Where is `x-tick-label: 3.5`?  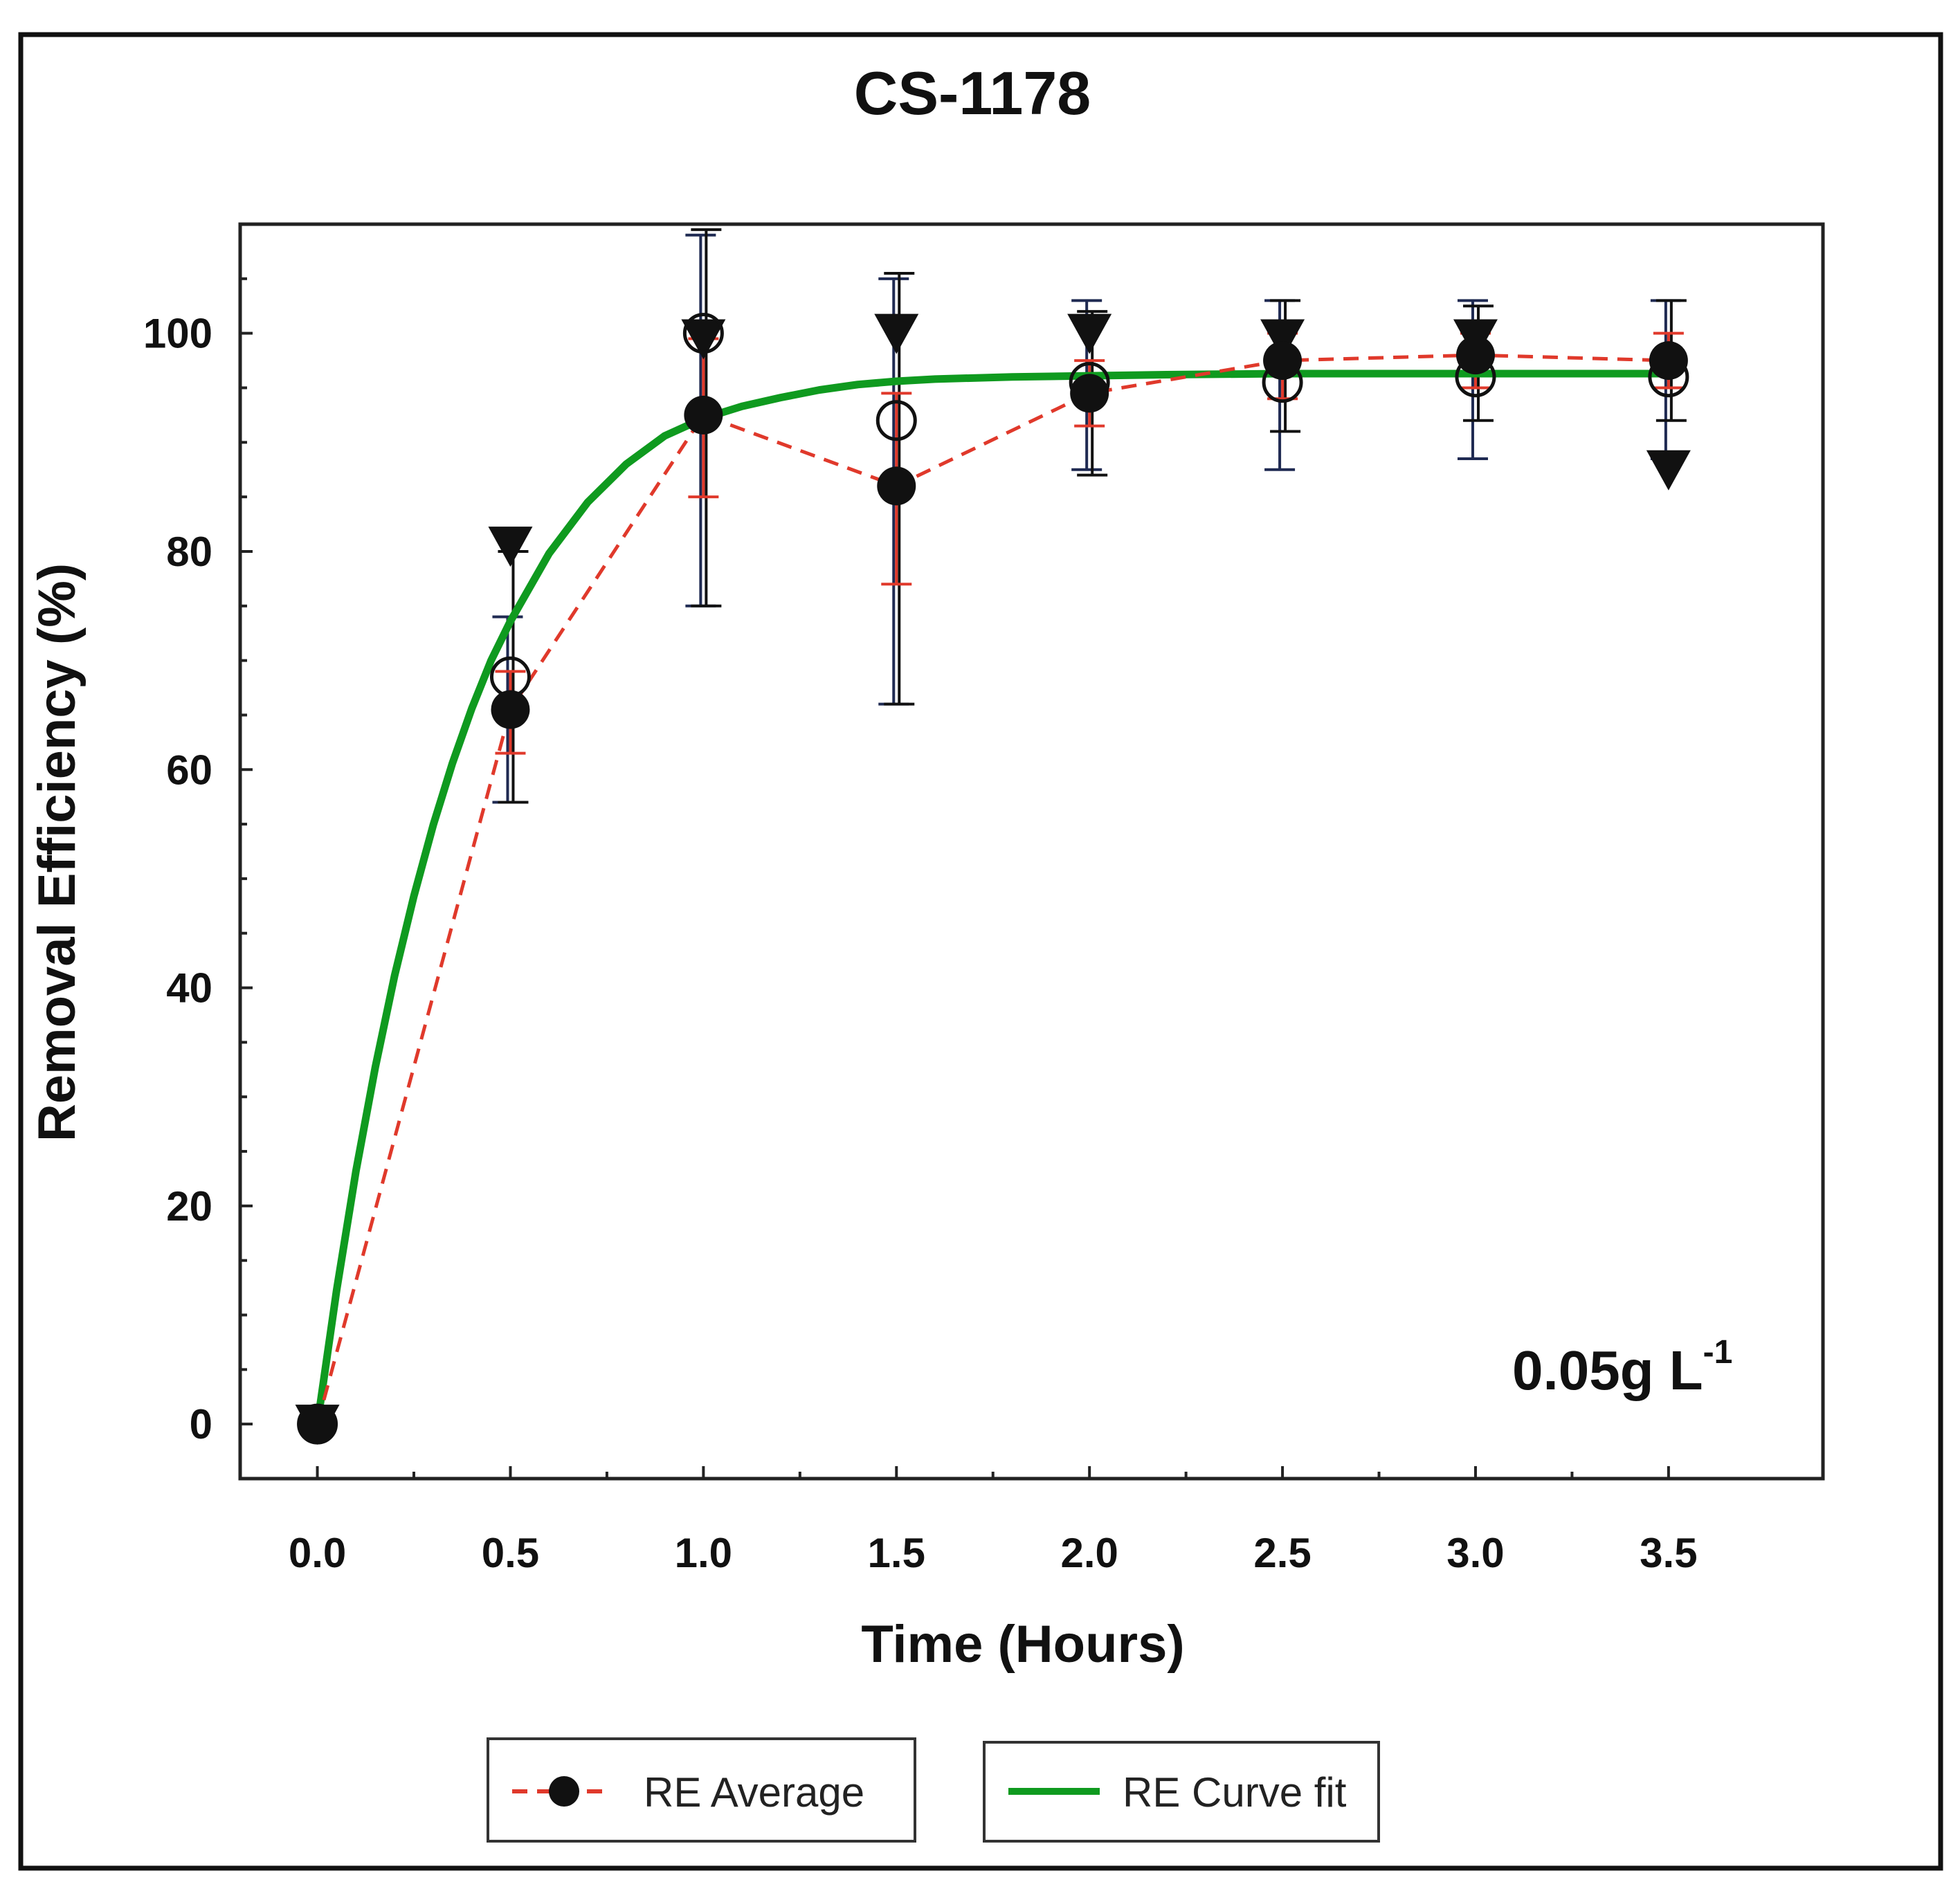
x-tick-label: 3.5 is located at coordinates (1668, 1553).